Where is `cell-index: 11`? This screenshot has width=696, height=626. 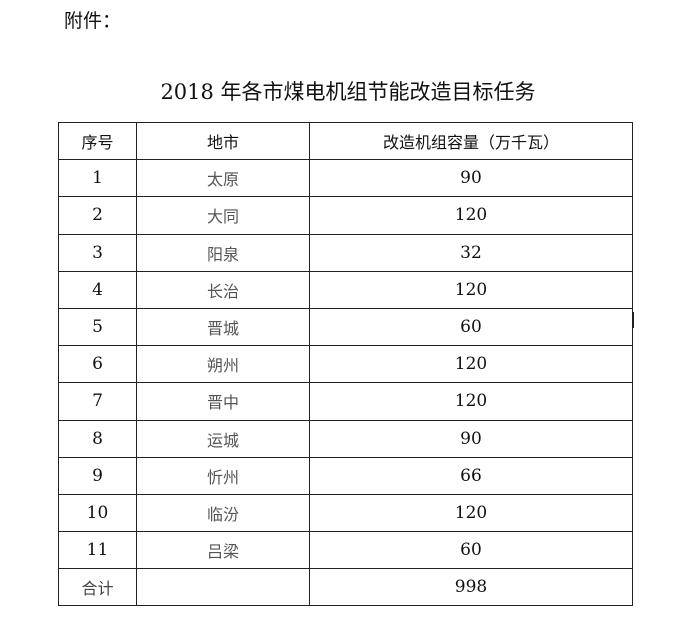 cell-index: 11 is located at coordinates (97, 550).